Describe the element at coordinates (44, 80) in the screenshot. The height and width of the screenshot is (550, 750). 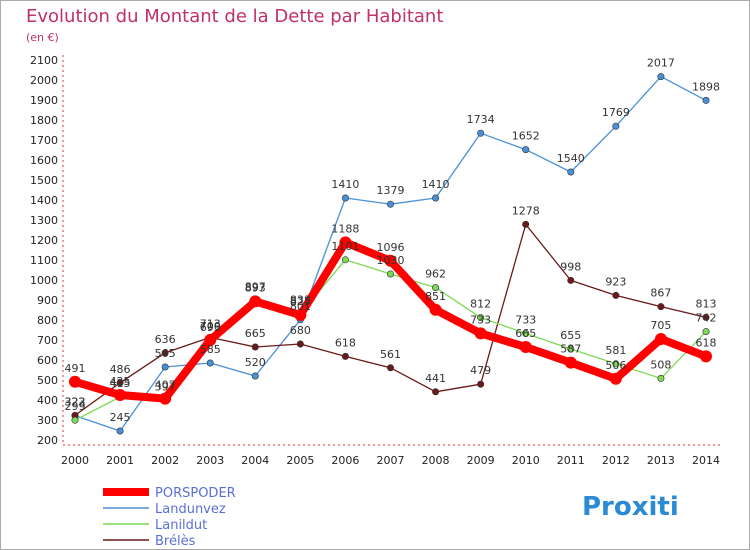
I see `y-tick-label: 2000` at that location.